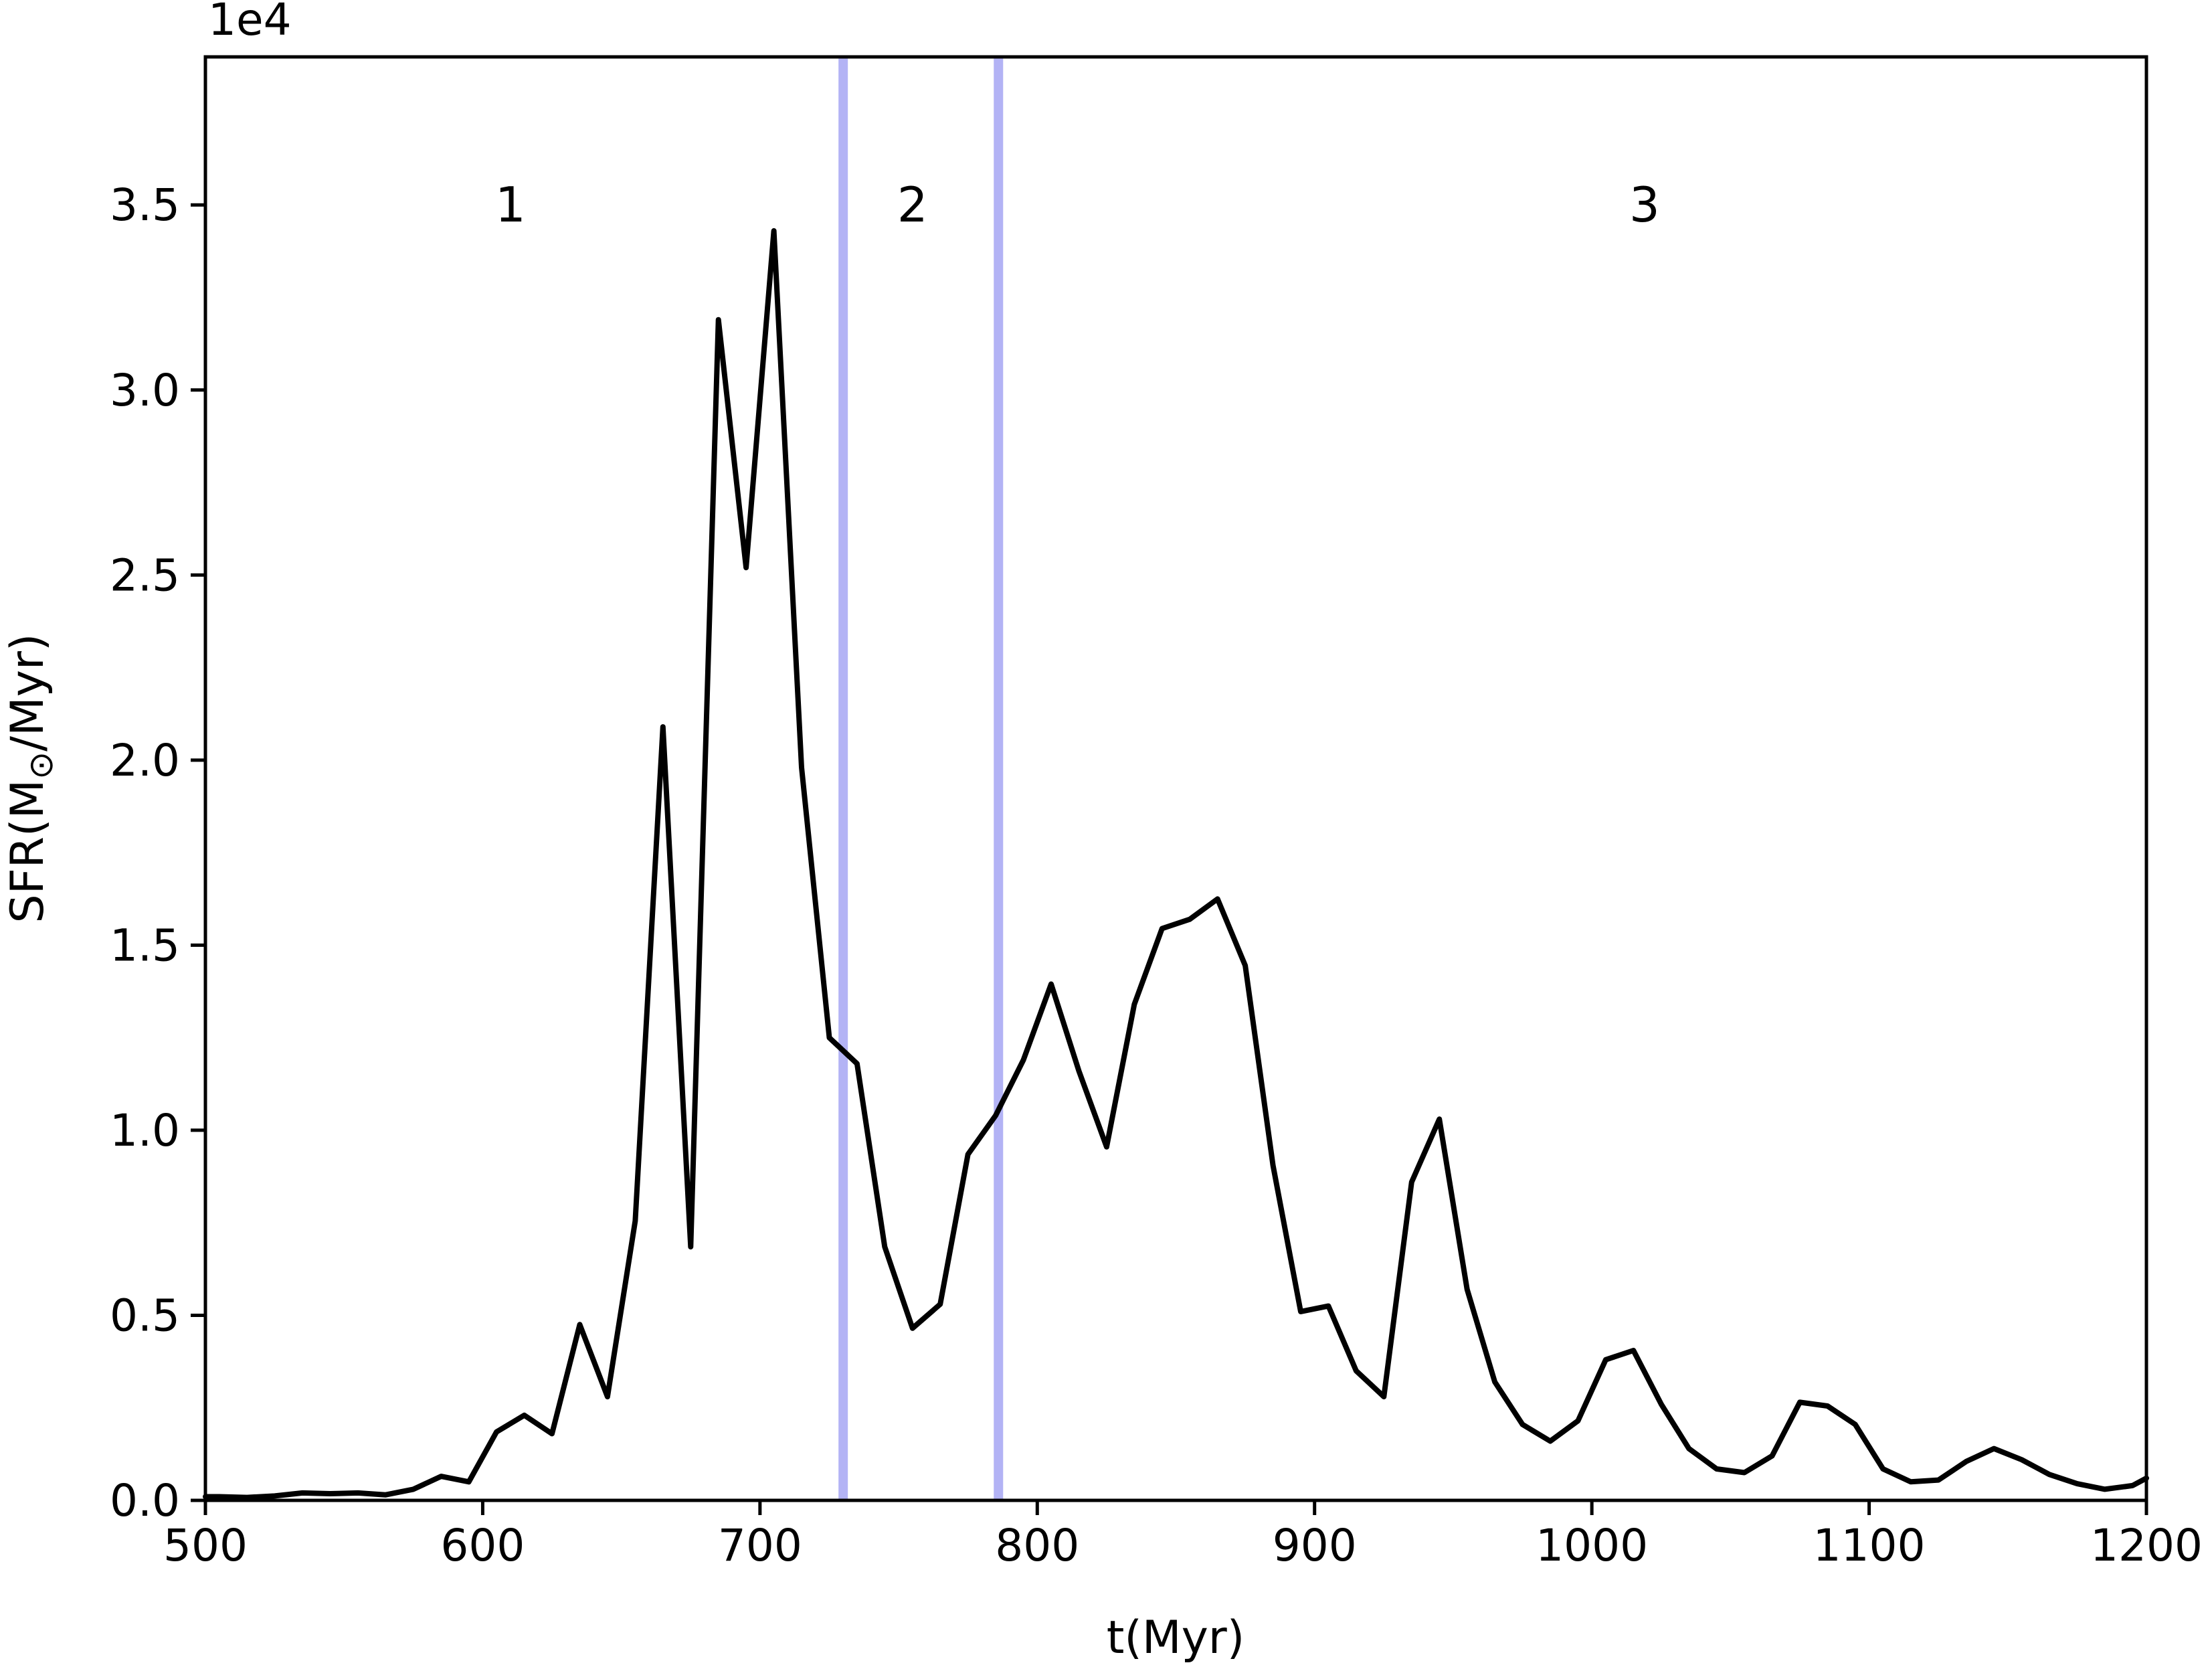 This screenshot has width=2212, height=1667. I want to click on x-axis-ticks: 500 600 700 800 900 1000 1100 1200, so click(1183, 1535).